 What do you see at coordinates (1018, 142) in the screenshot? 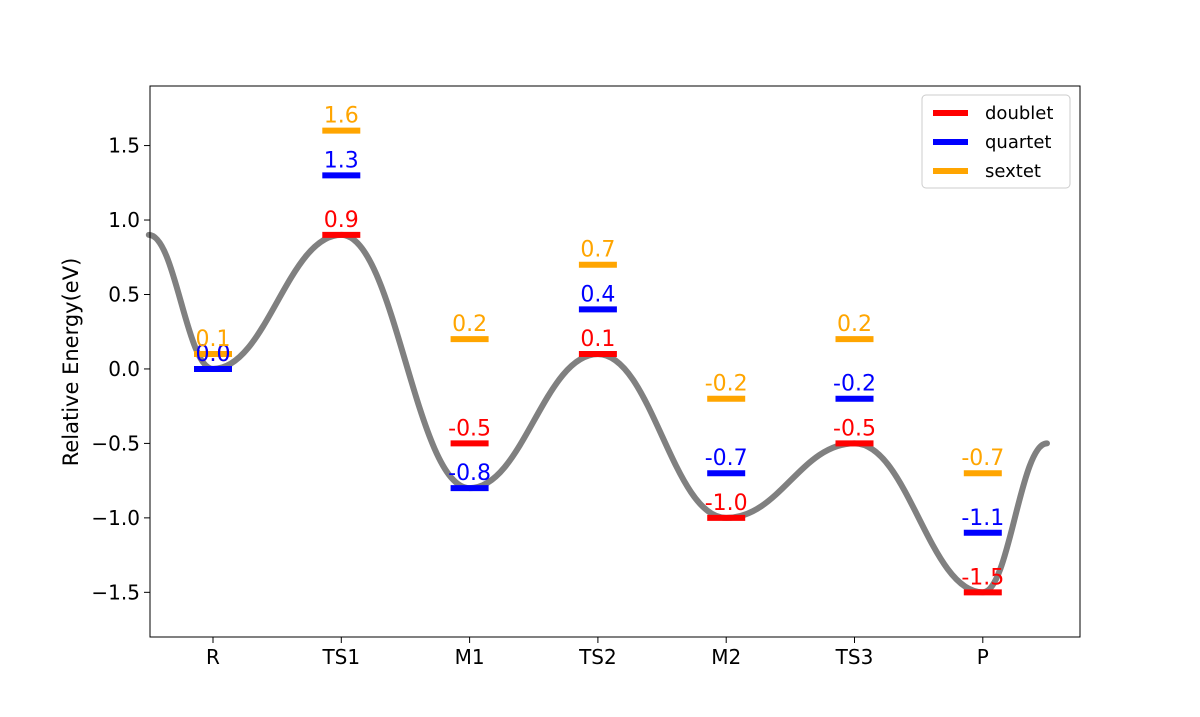
I see `legend-label-quartet: quartet` at bounding box center [1018, 142].